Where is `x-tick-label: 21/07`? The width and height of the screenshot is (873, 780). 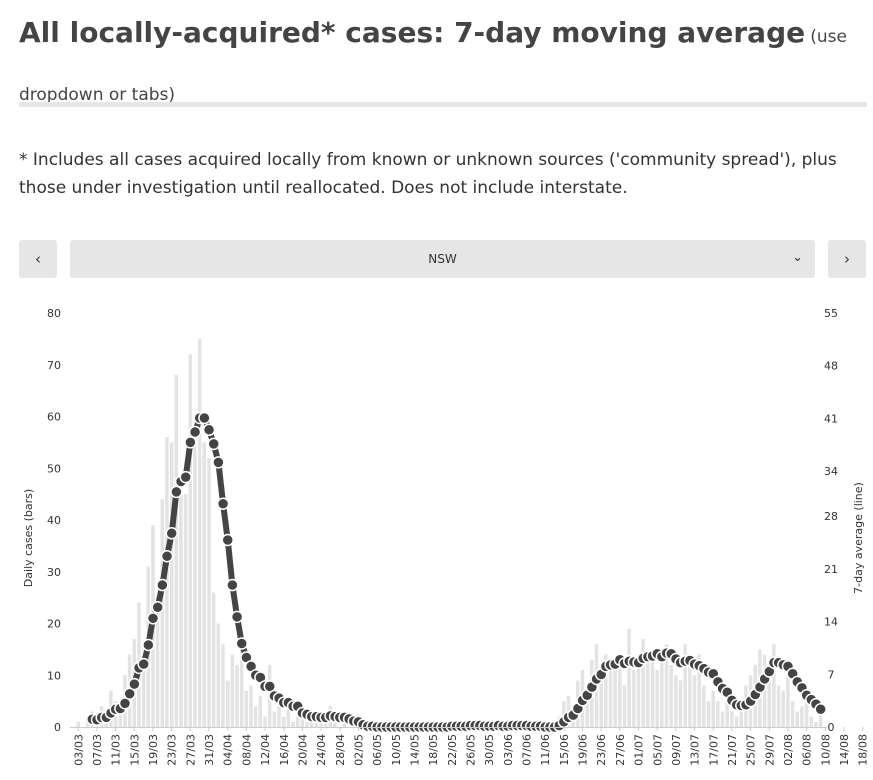 x-tick-label: 21/07 is located at coordinates (732, 750).